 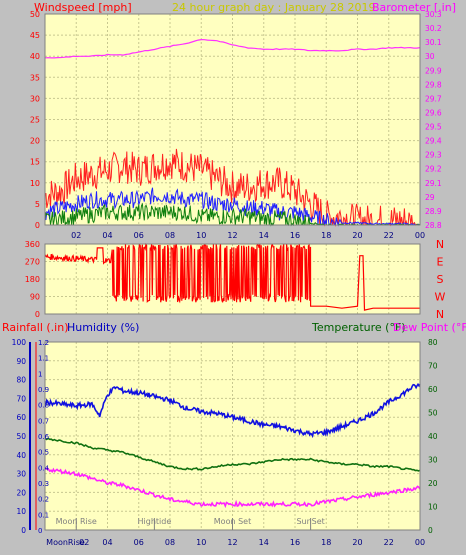 What do you see at coordinates (264, 235) in the screenshot?
I see `wind-x-tick-label: 14` at bounding box center [264, 235].